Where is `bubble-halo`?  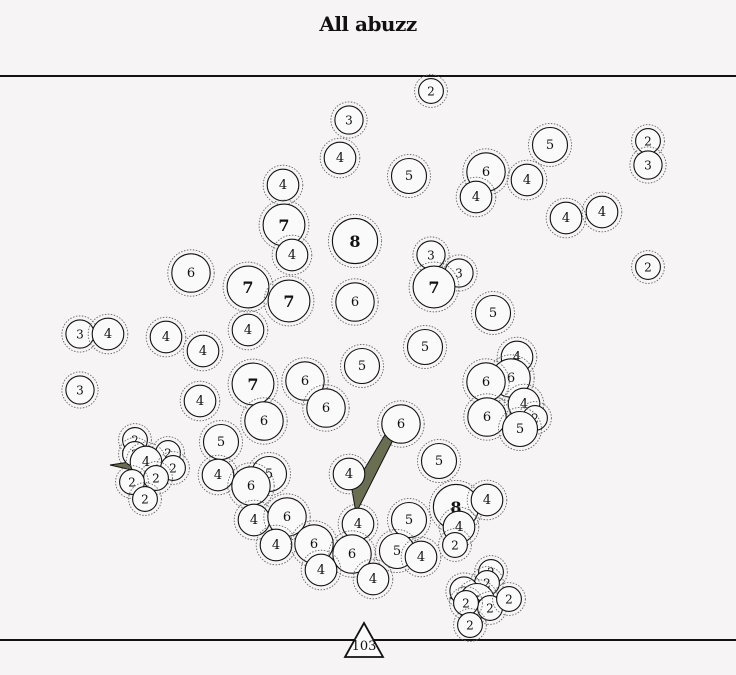
bubble-halo is located at coordinates (362, 366).